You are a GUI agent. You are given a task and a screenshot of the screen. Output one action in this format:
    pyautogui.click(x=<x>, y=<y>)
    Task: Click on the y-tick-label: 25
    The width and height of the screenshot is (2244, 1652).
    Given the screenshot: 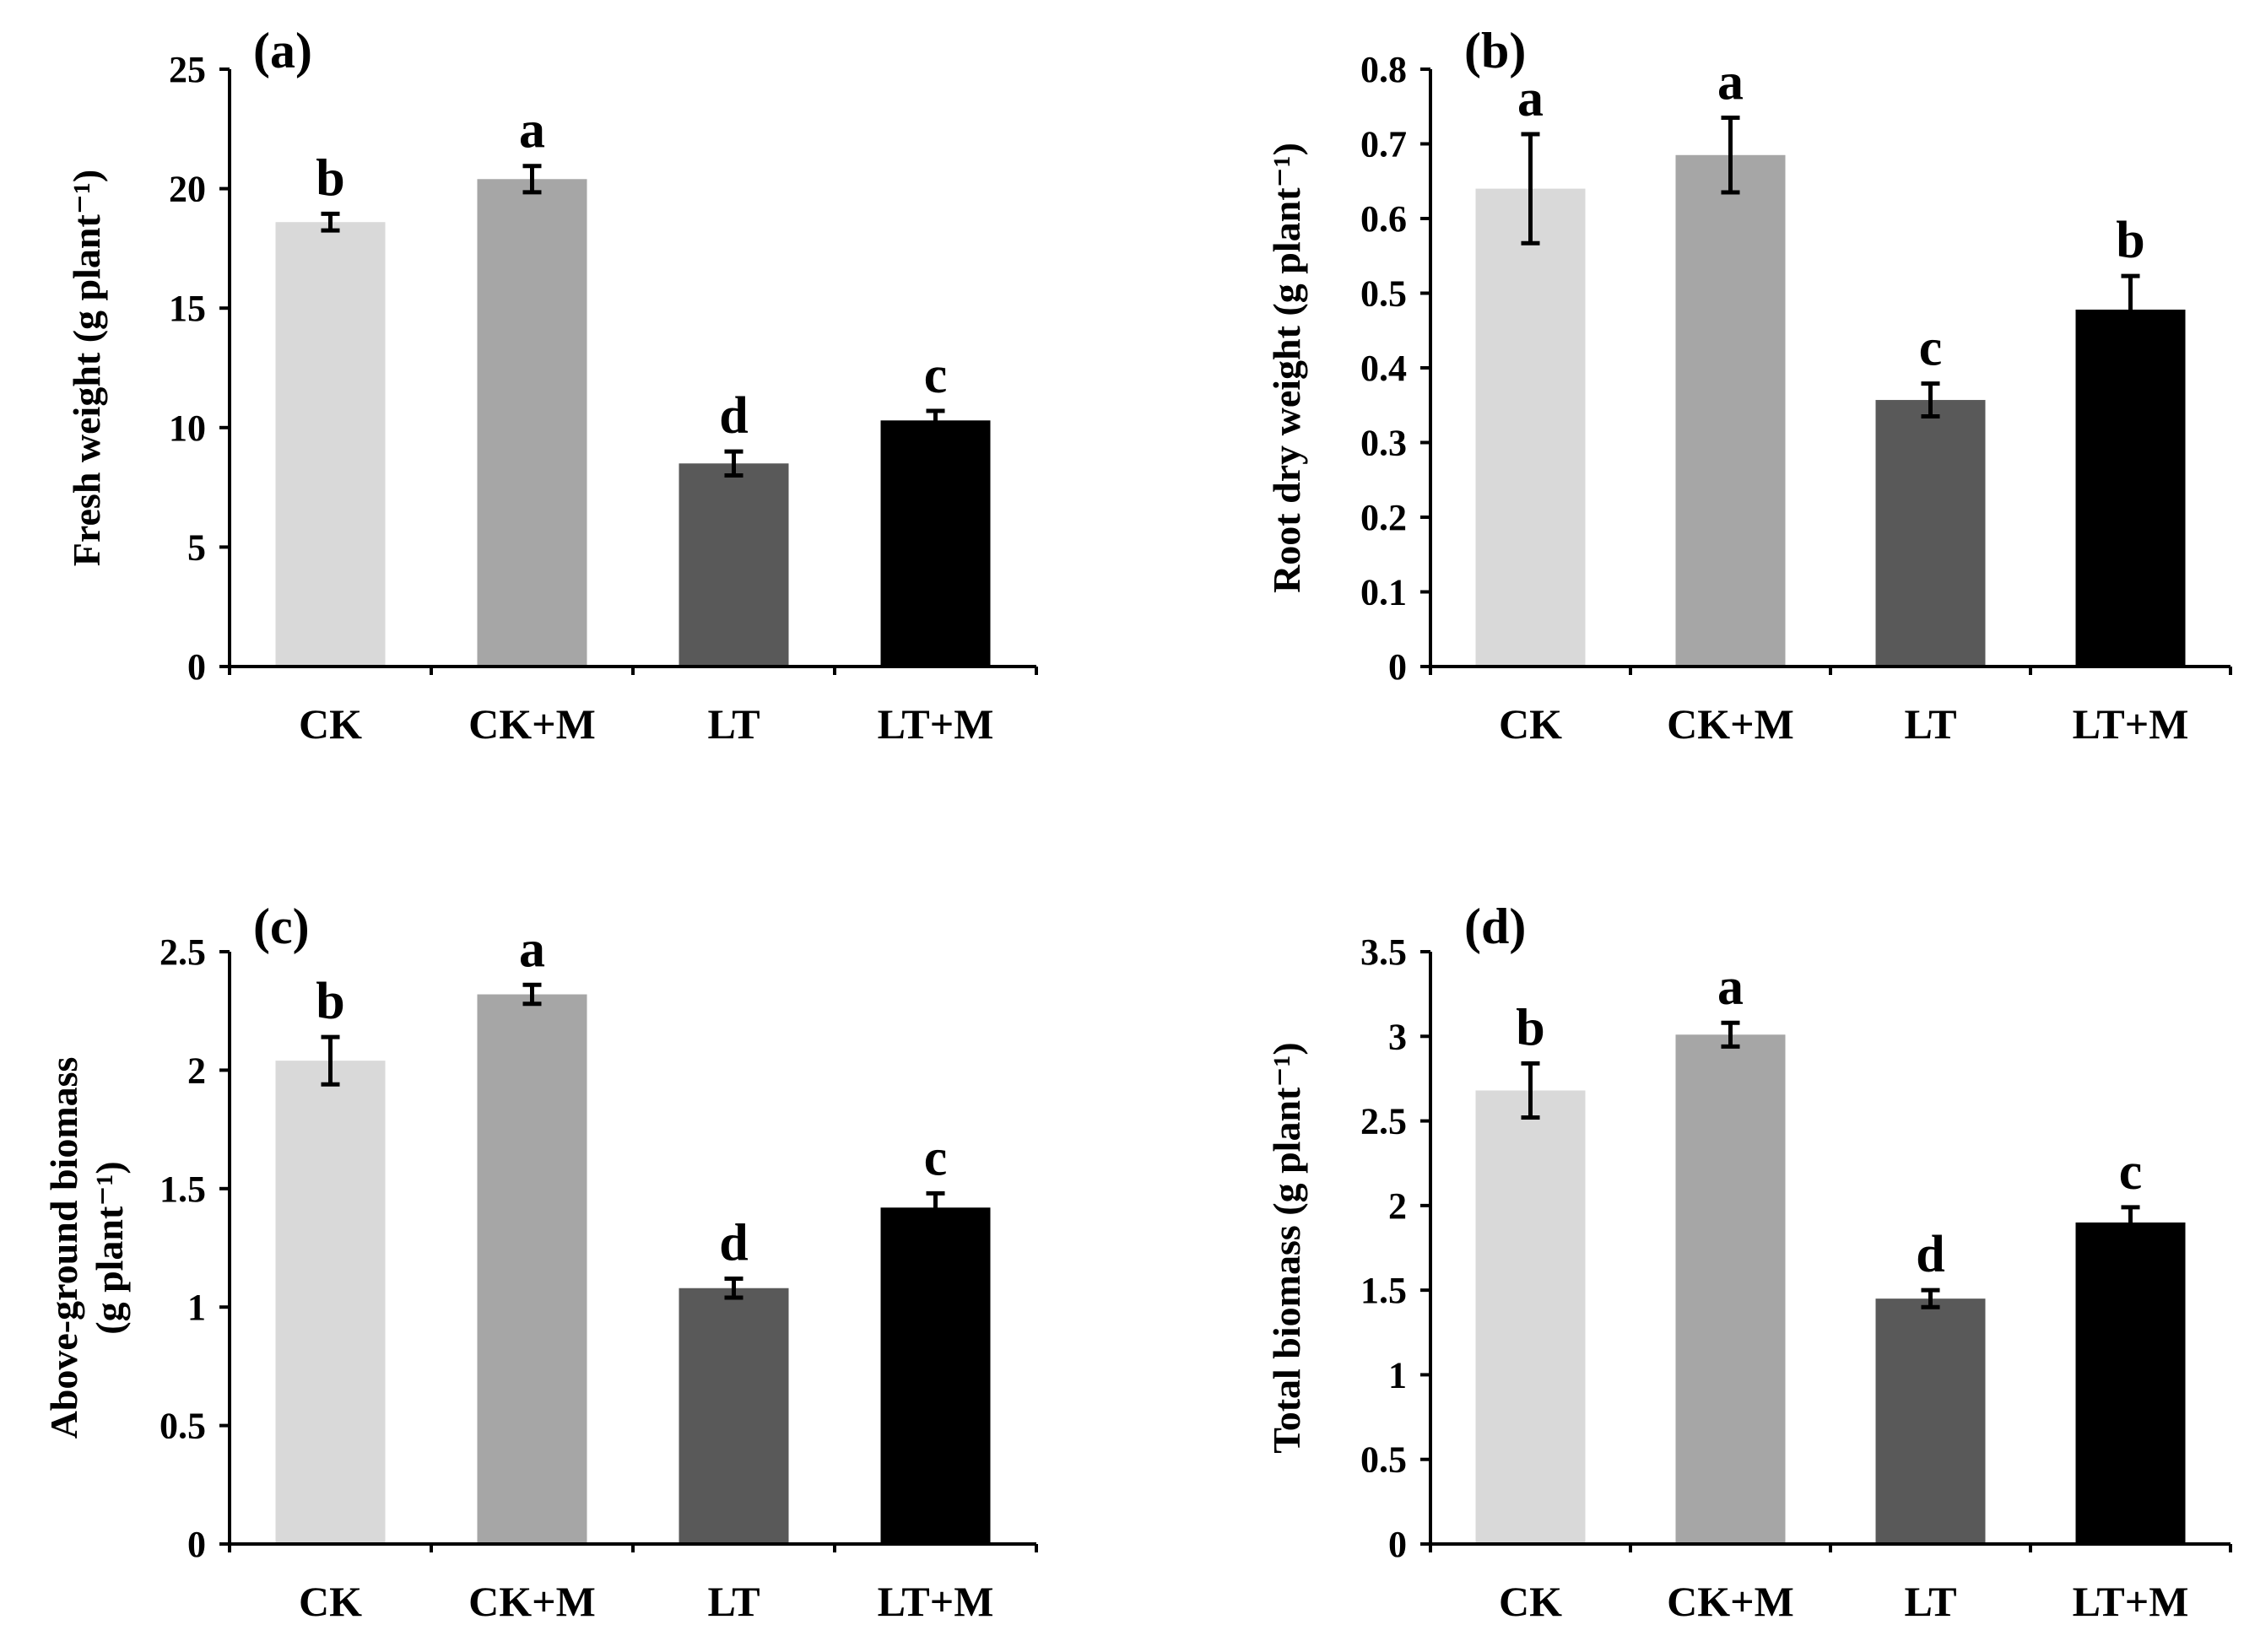 What is the action you would take?
    pyautogui.click(x=187, y=69)
    